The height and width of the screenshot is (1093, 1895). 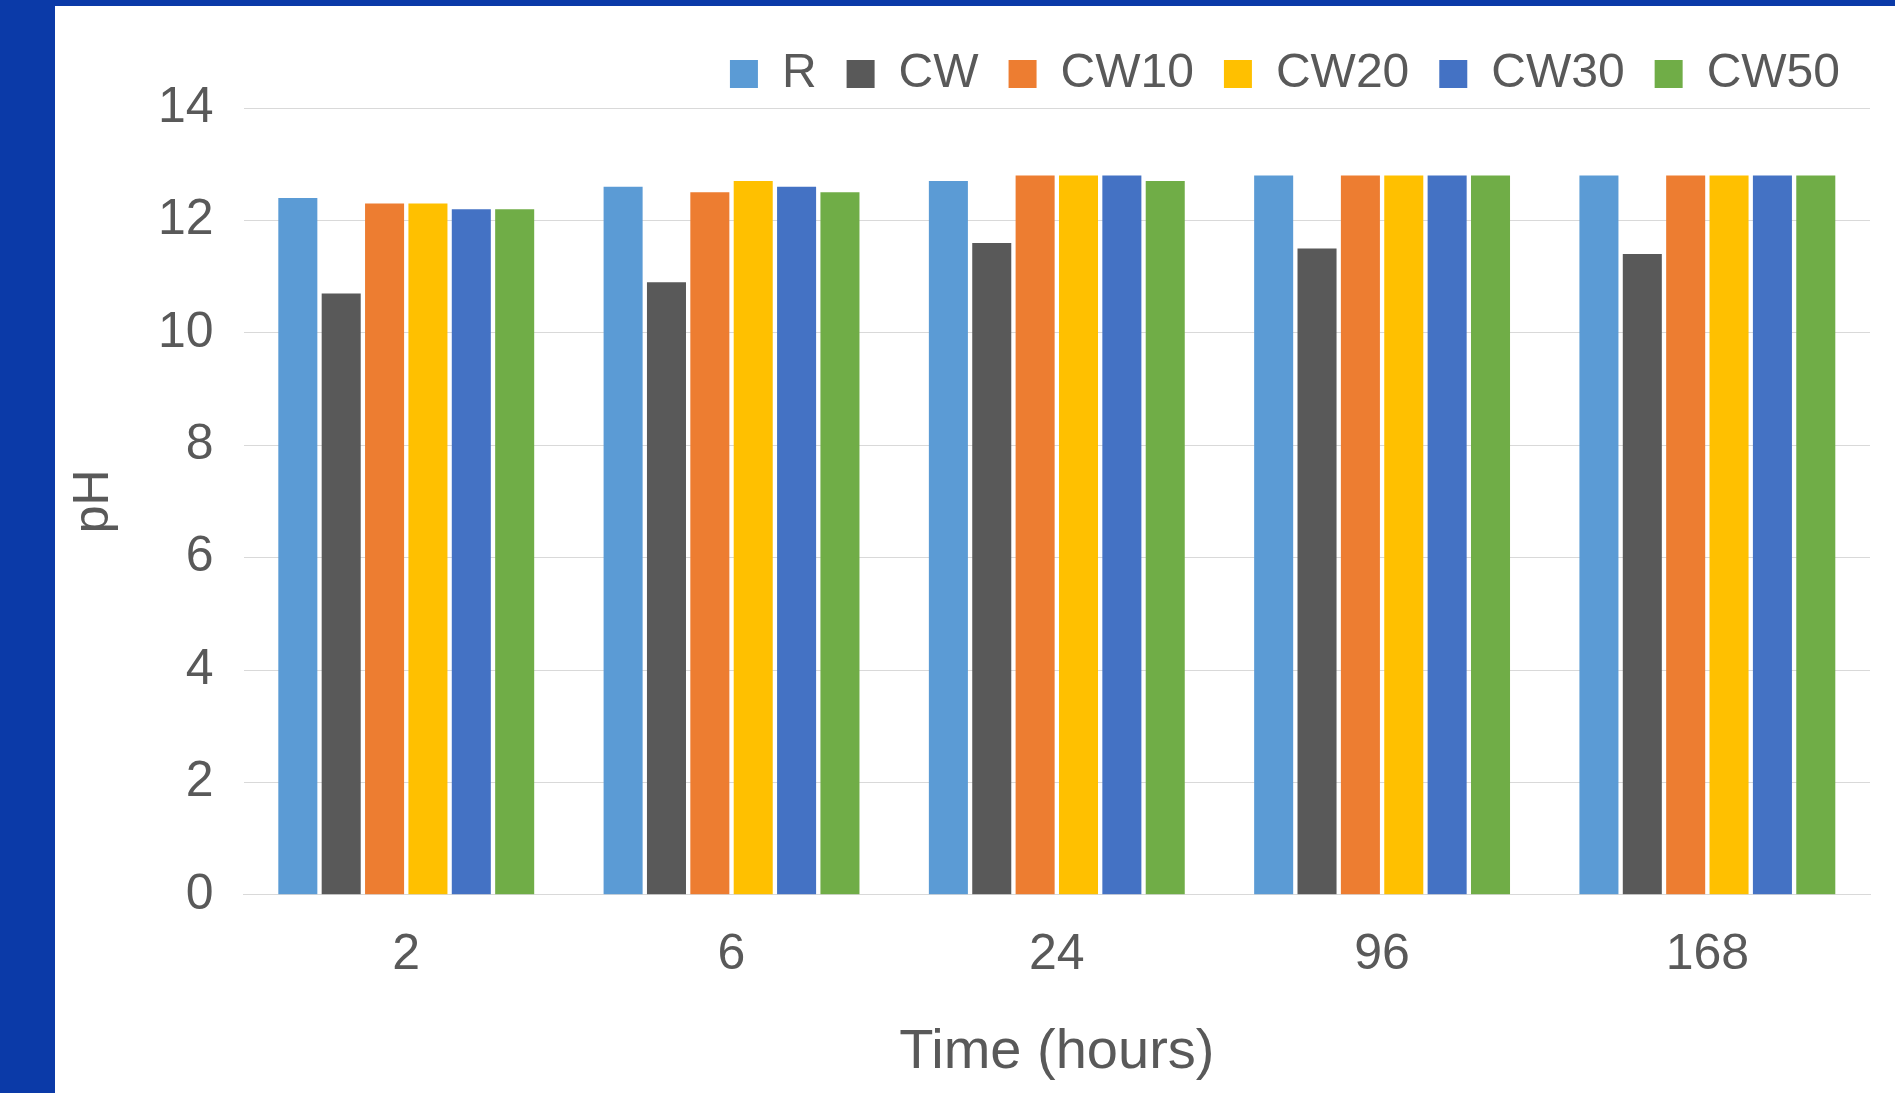 I want to click on y-tick-label: 10, so click(x=185, y=329).